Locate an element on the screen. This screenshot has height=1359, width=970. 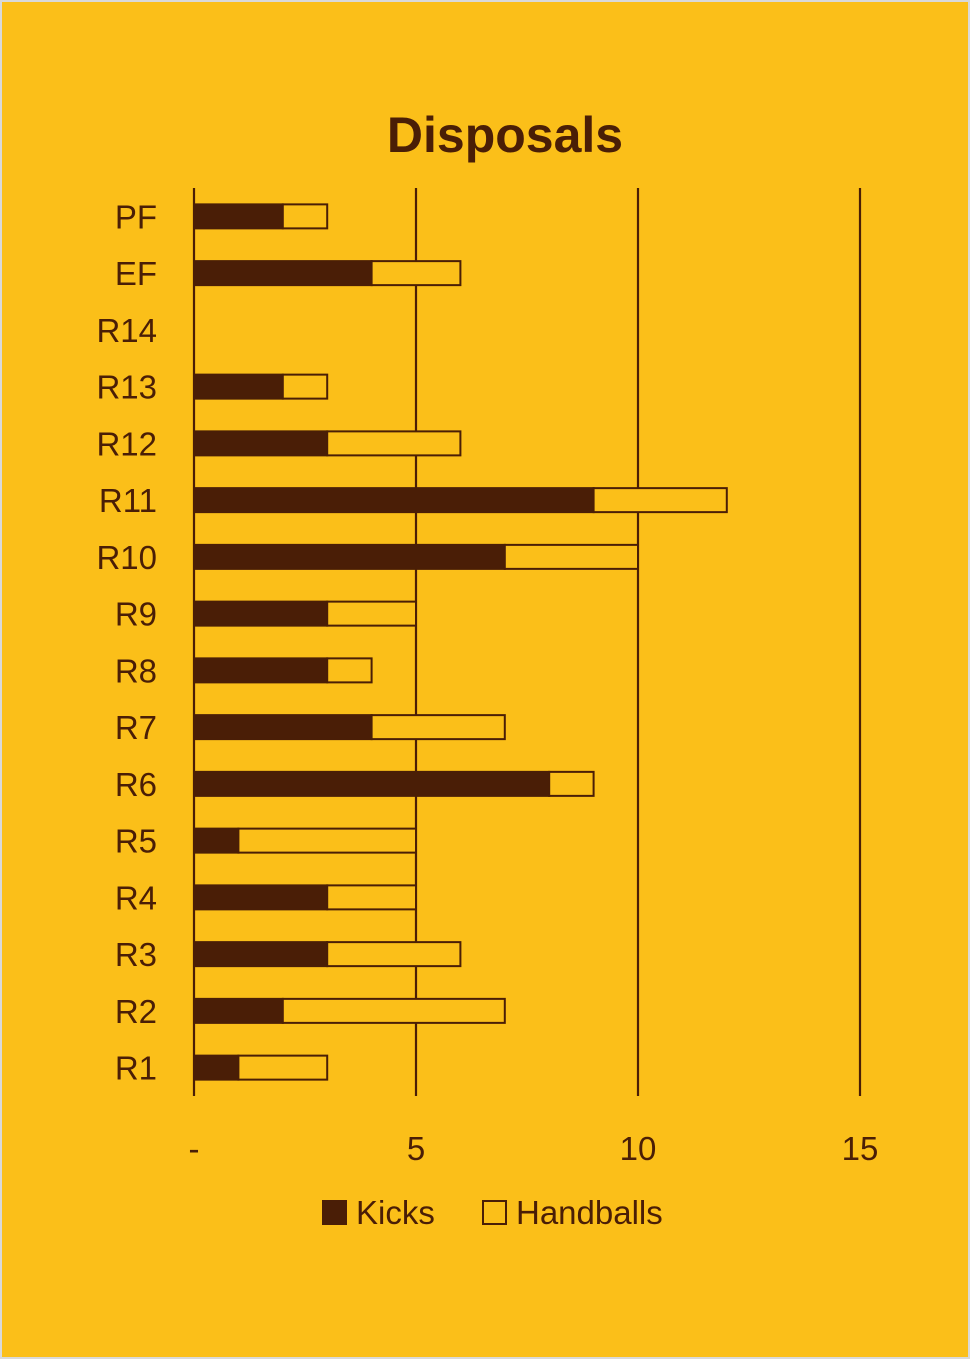
legend: Kicks Handballs is located at coordinates (492, 1212).